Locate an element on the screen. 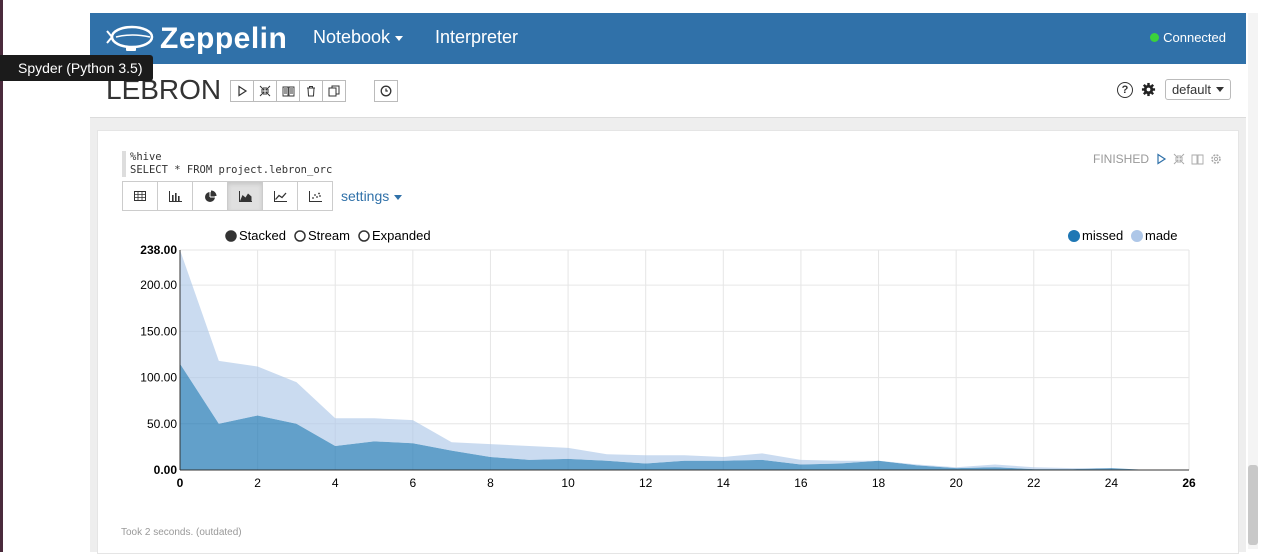 This screenshot has width=1277, height=554. desktop-edge is located at coordinates (1, 276).